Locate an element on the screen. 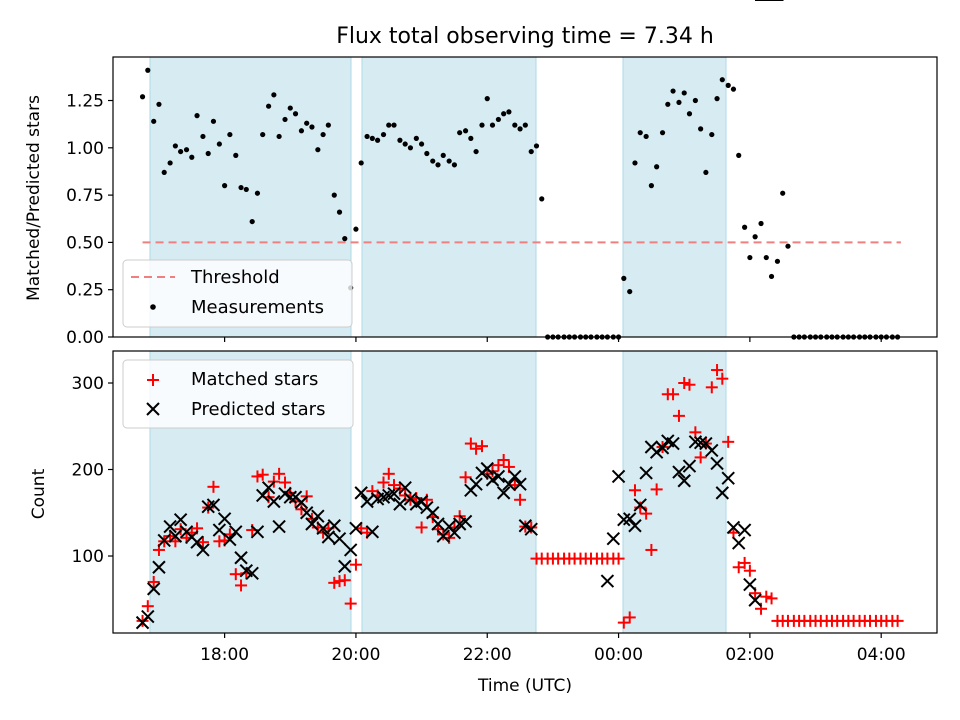 This screenshot has width=960, height=720. legend-threshold-label: Threshold is located at coordinates (235, 277).